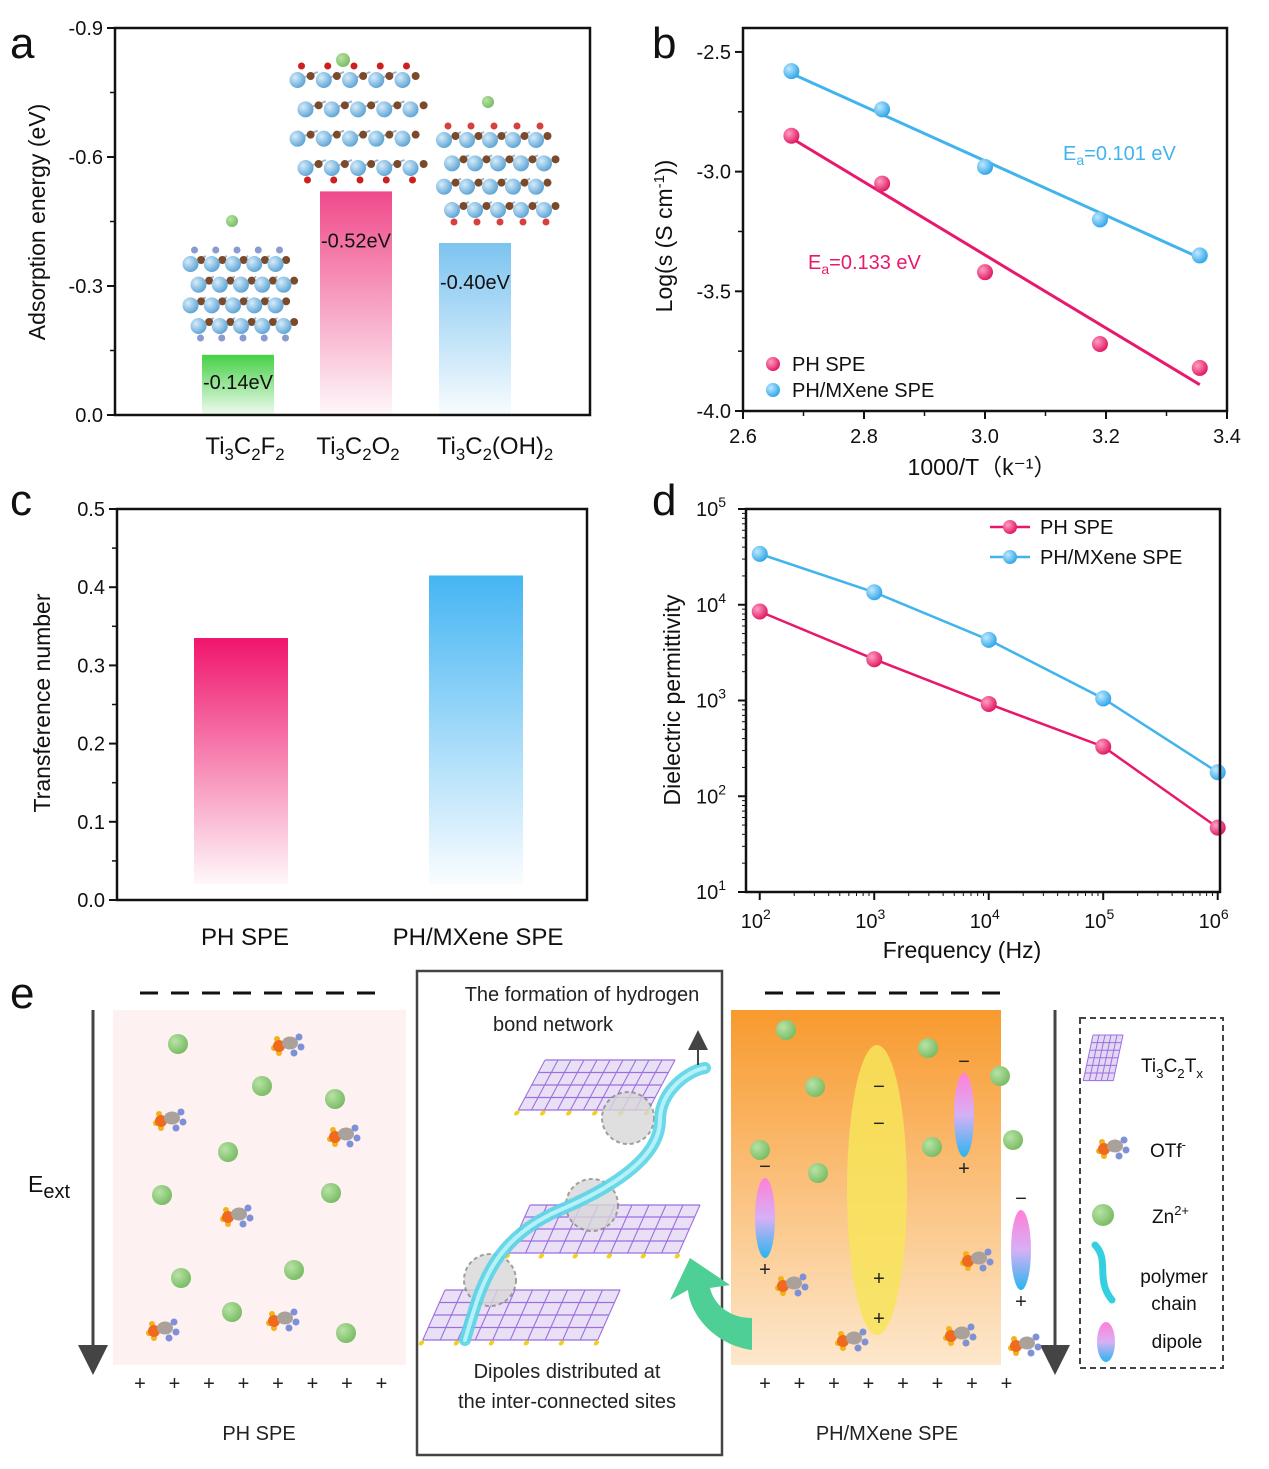  I want to click on molecule-illustrations, so click(371, 197).